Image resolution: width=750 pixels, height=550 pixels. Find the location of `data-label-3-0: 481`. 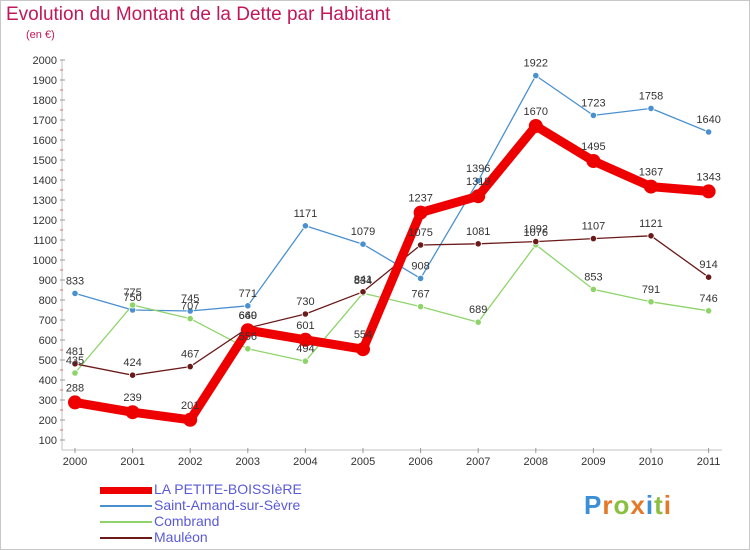

data-label-3-0: 481 is located at coordinates (75, 352).